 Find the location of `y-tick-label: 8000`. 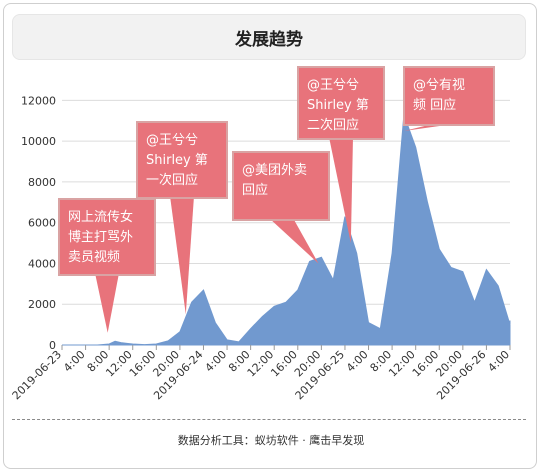

y-tick-label: 8000 is located at coordinates (42, 182).